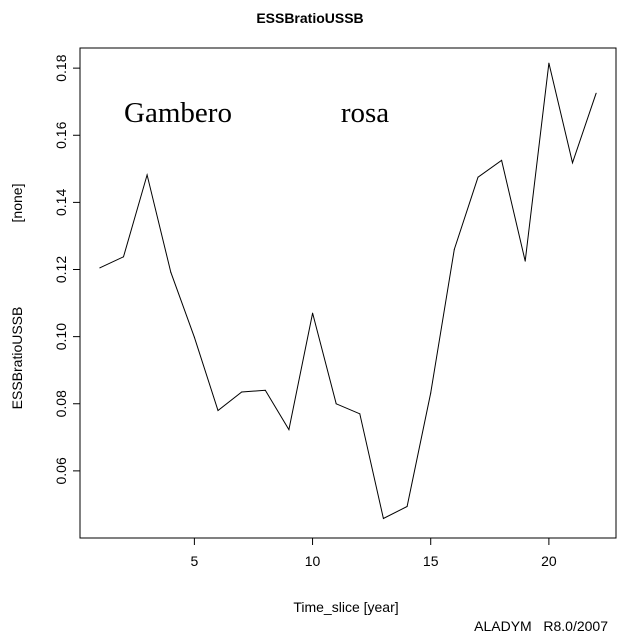  I want to click on x-tick-label: 10, so click(313, 561).